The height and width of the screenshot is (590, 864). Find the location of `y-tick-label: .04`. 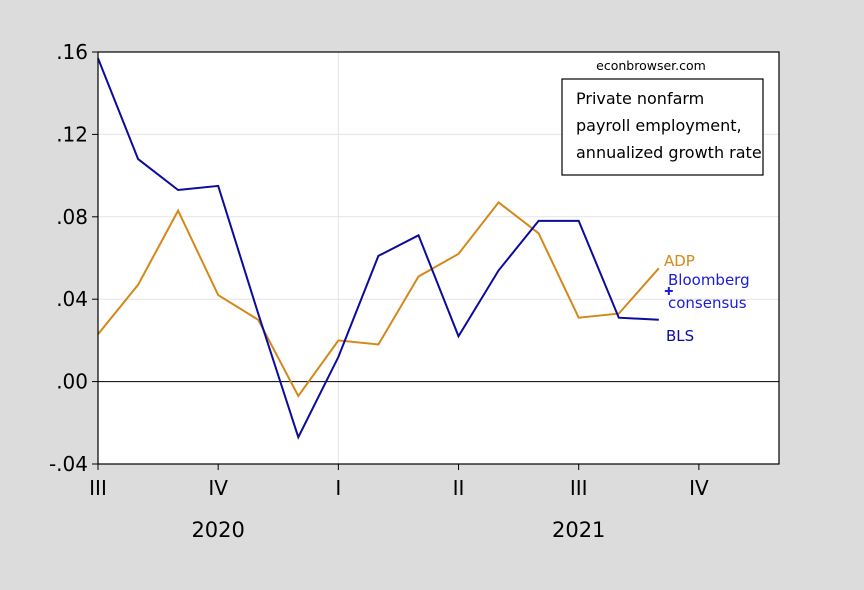

y-tick-label: .04 is located at coordinates (72, 299).